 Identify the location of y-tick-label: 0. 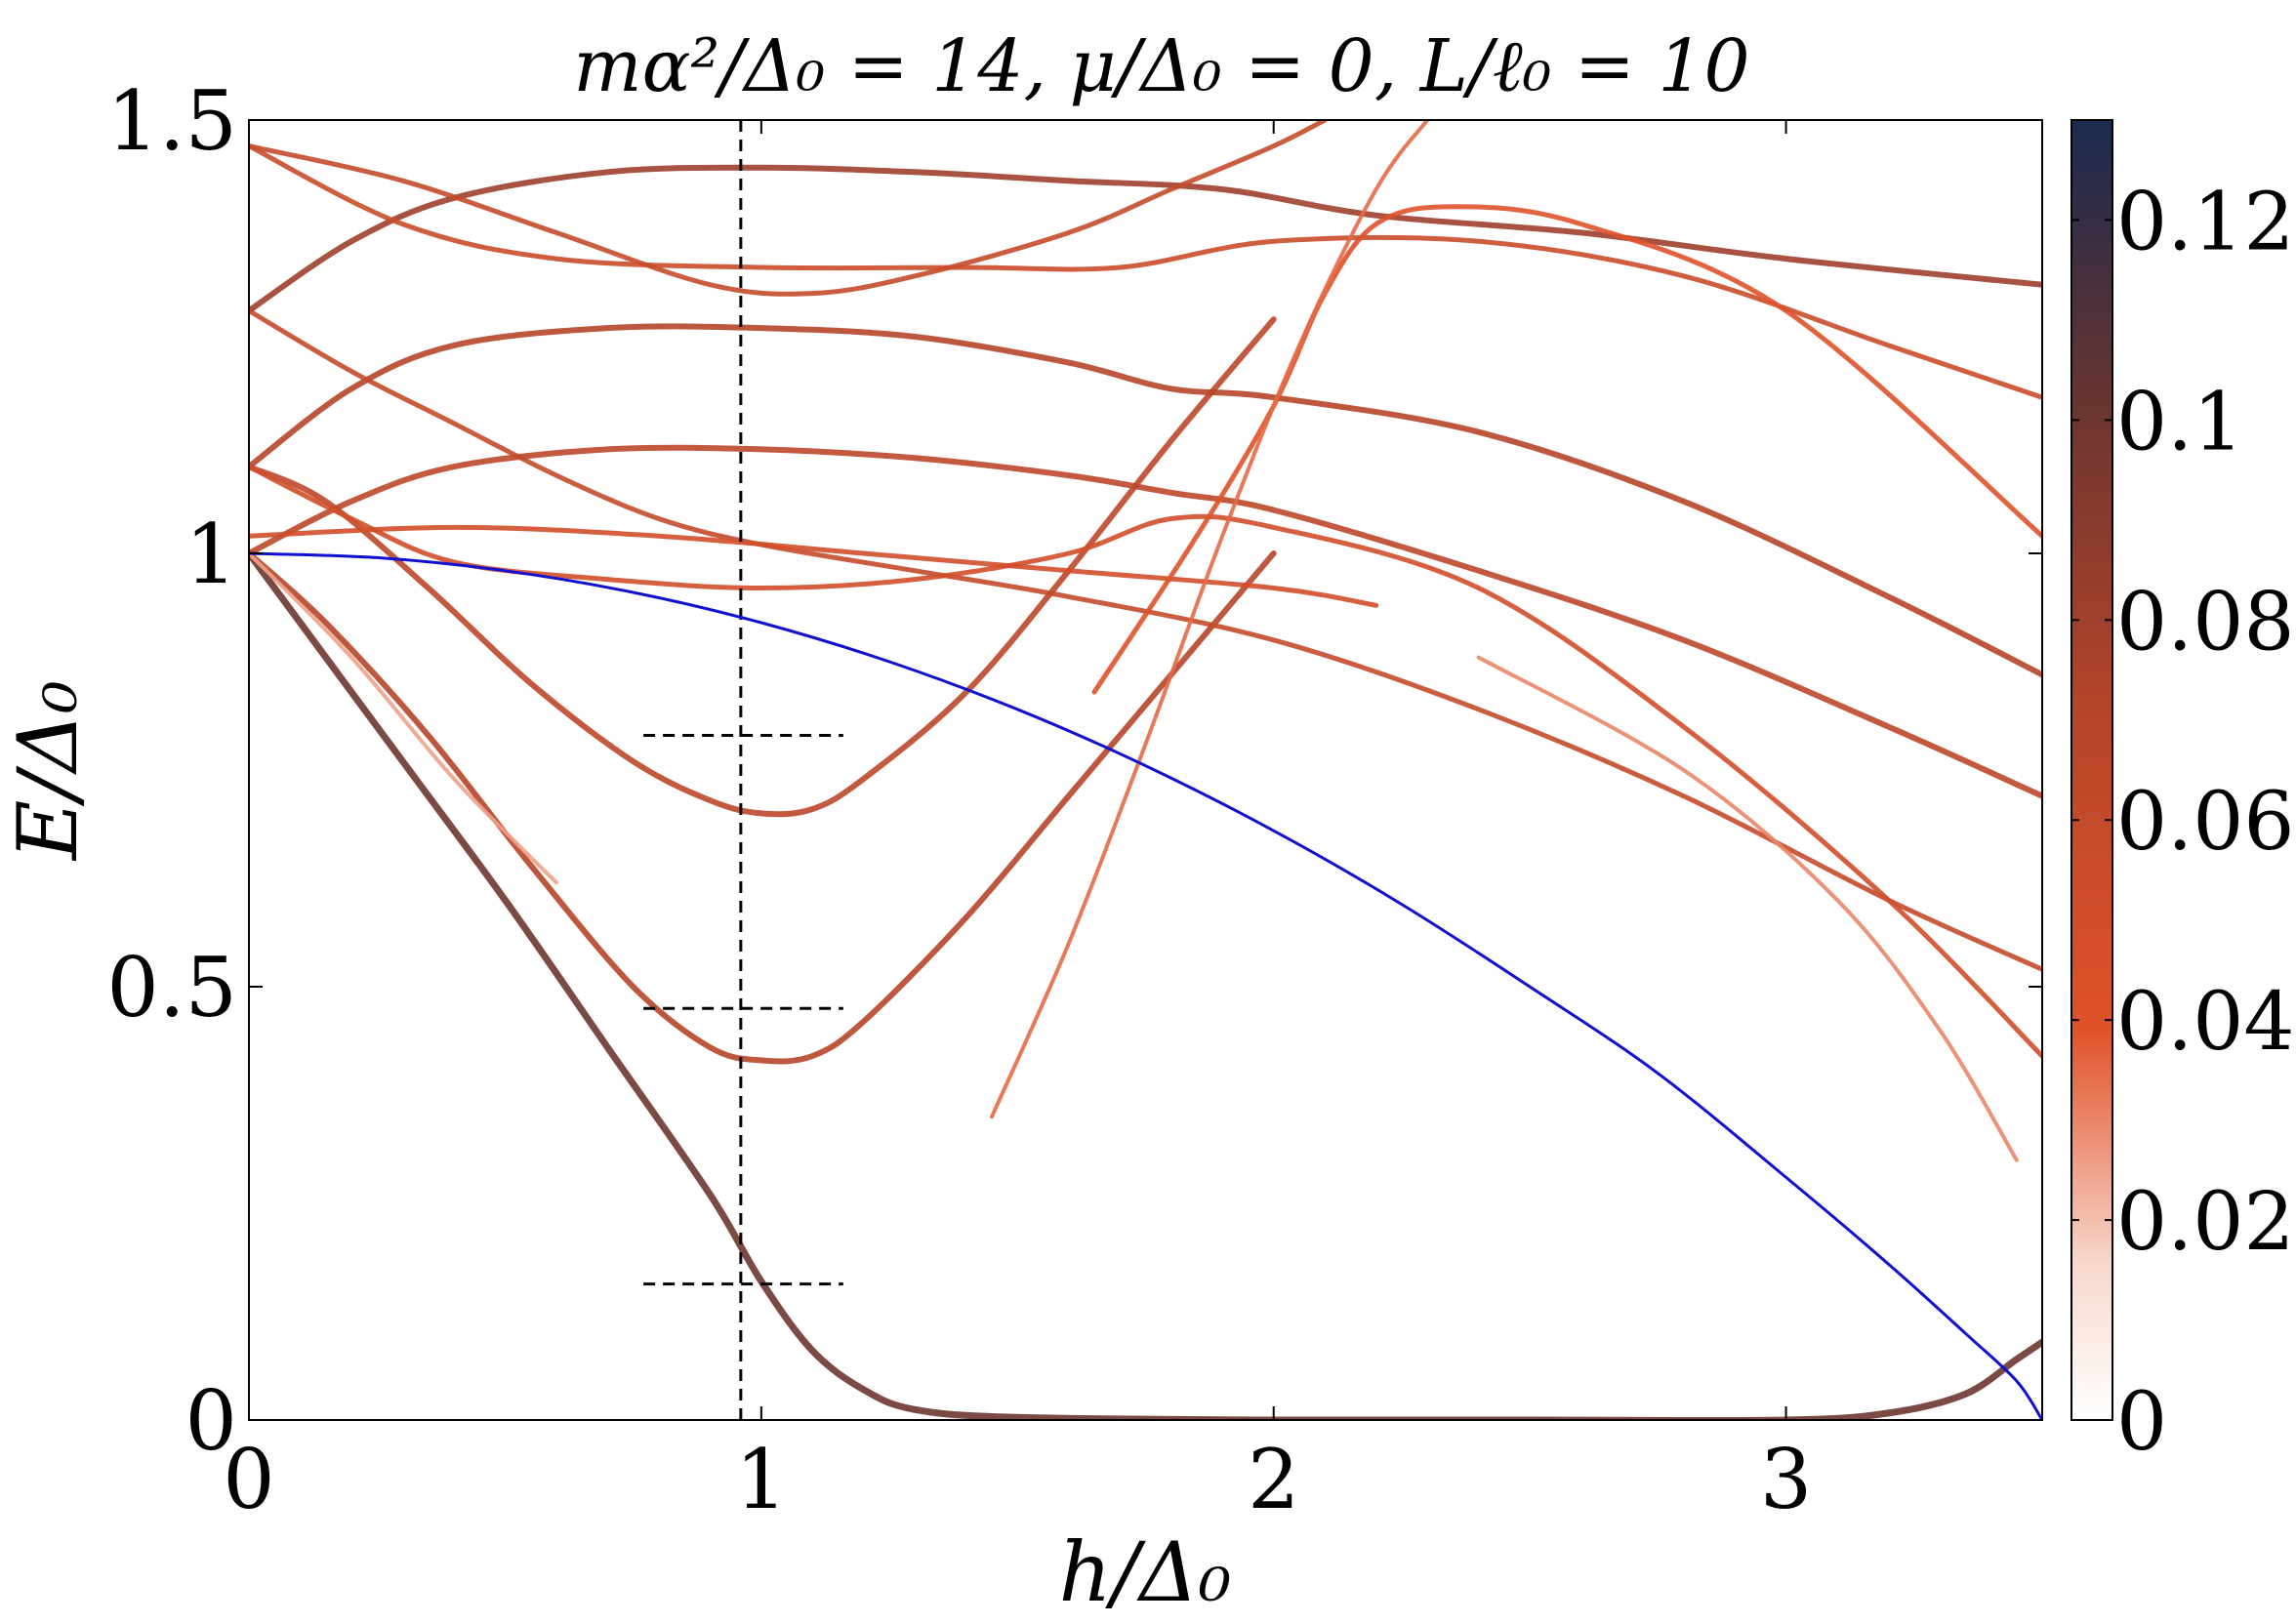
(211, 1421).